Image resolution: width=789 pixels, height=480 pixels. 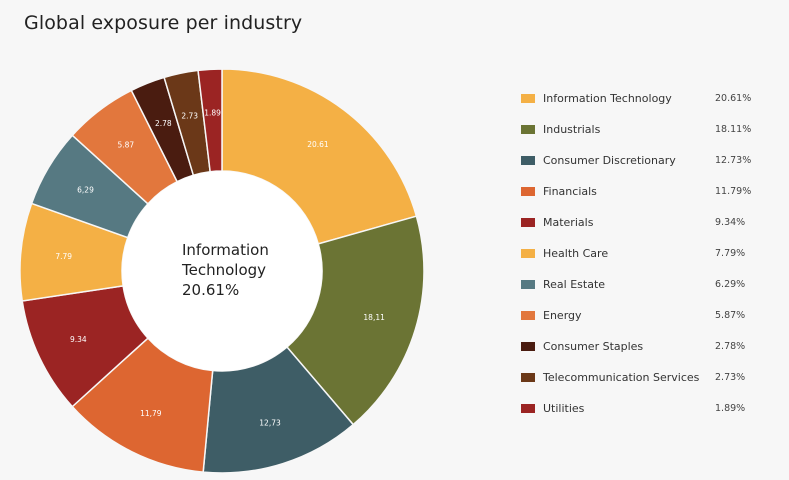 I want to click on donut-hole, so click(x=222, y=271).